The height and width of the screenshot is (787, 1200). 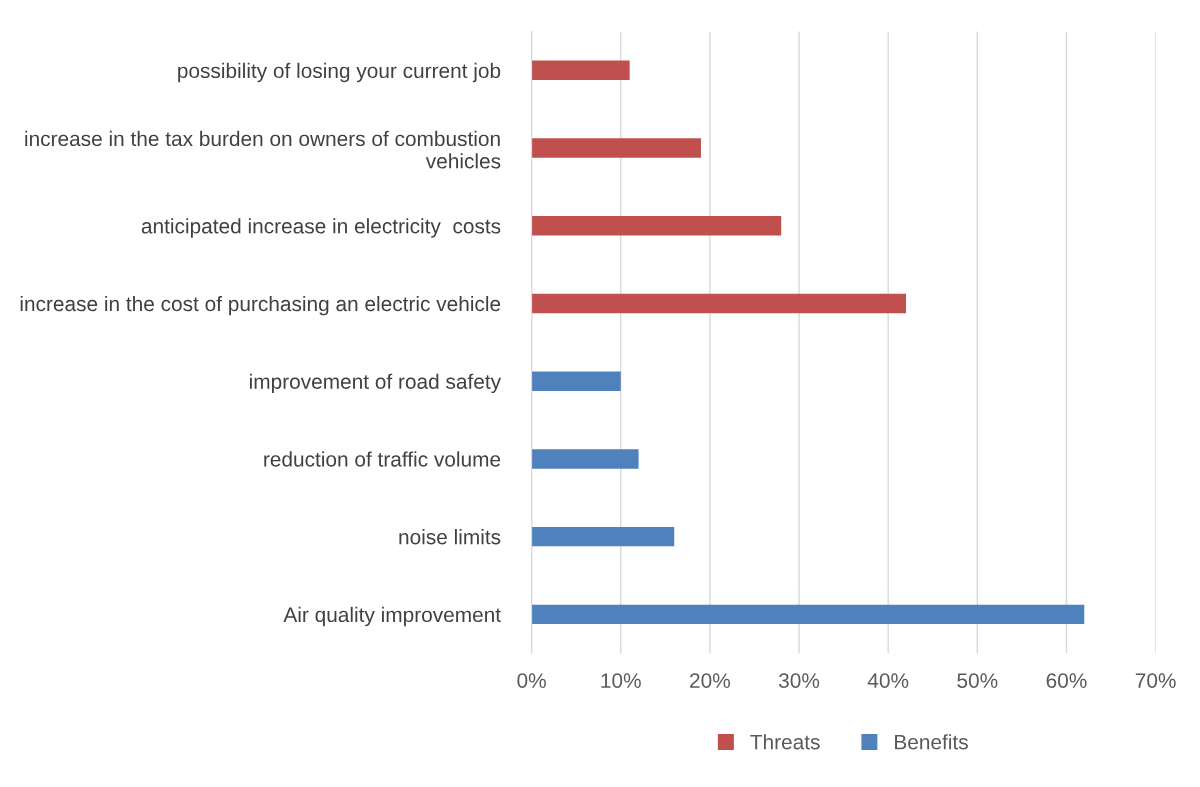 I want to click on y-tick-label: noise limits, so click(x=450, y=537).